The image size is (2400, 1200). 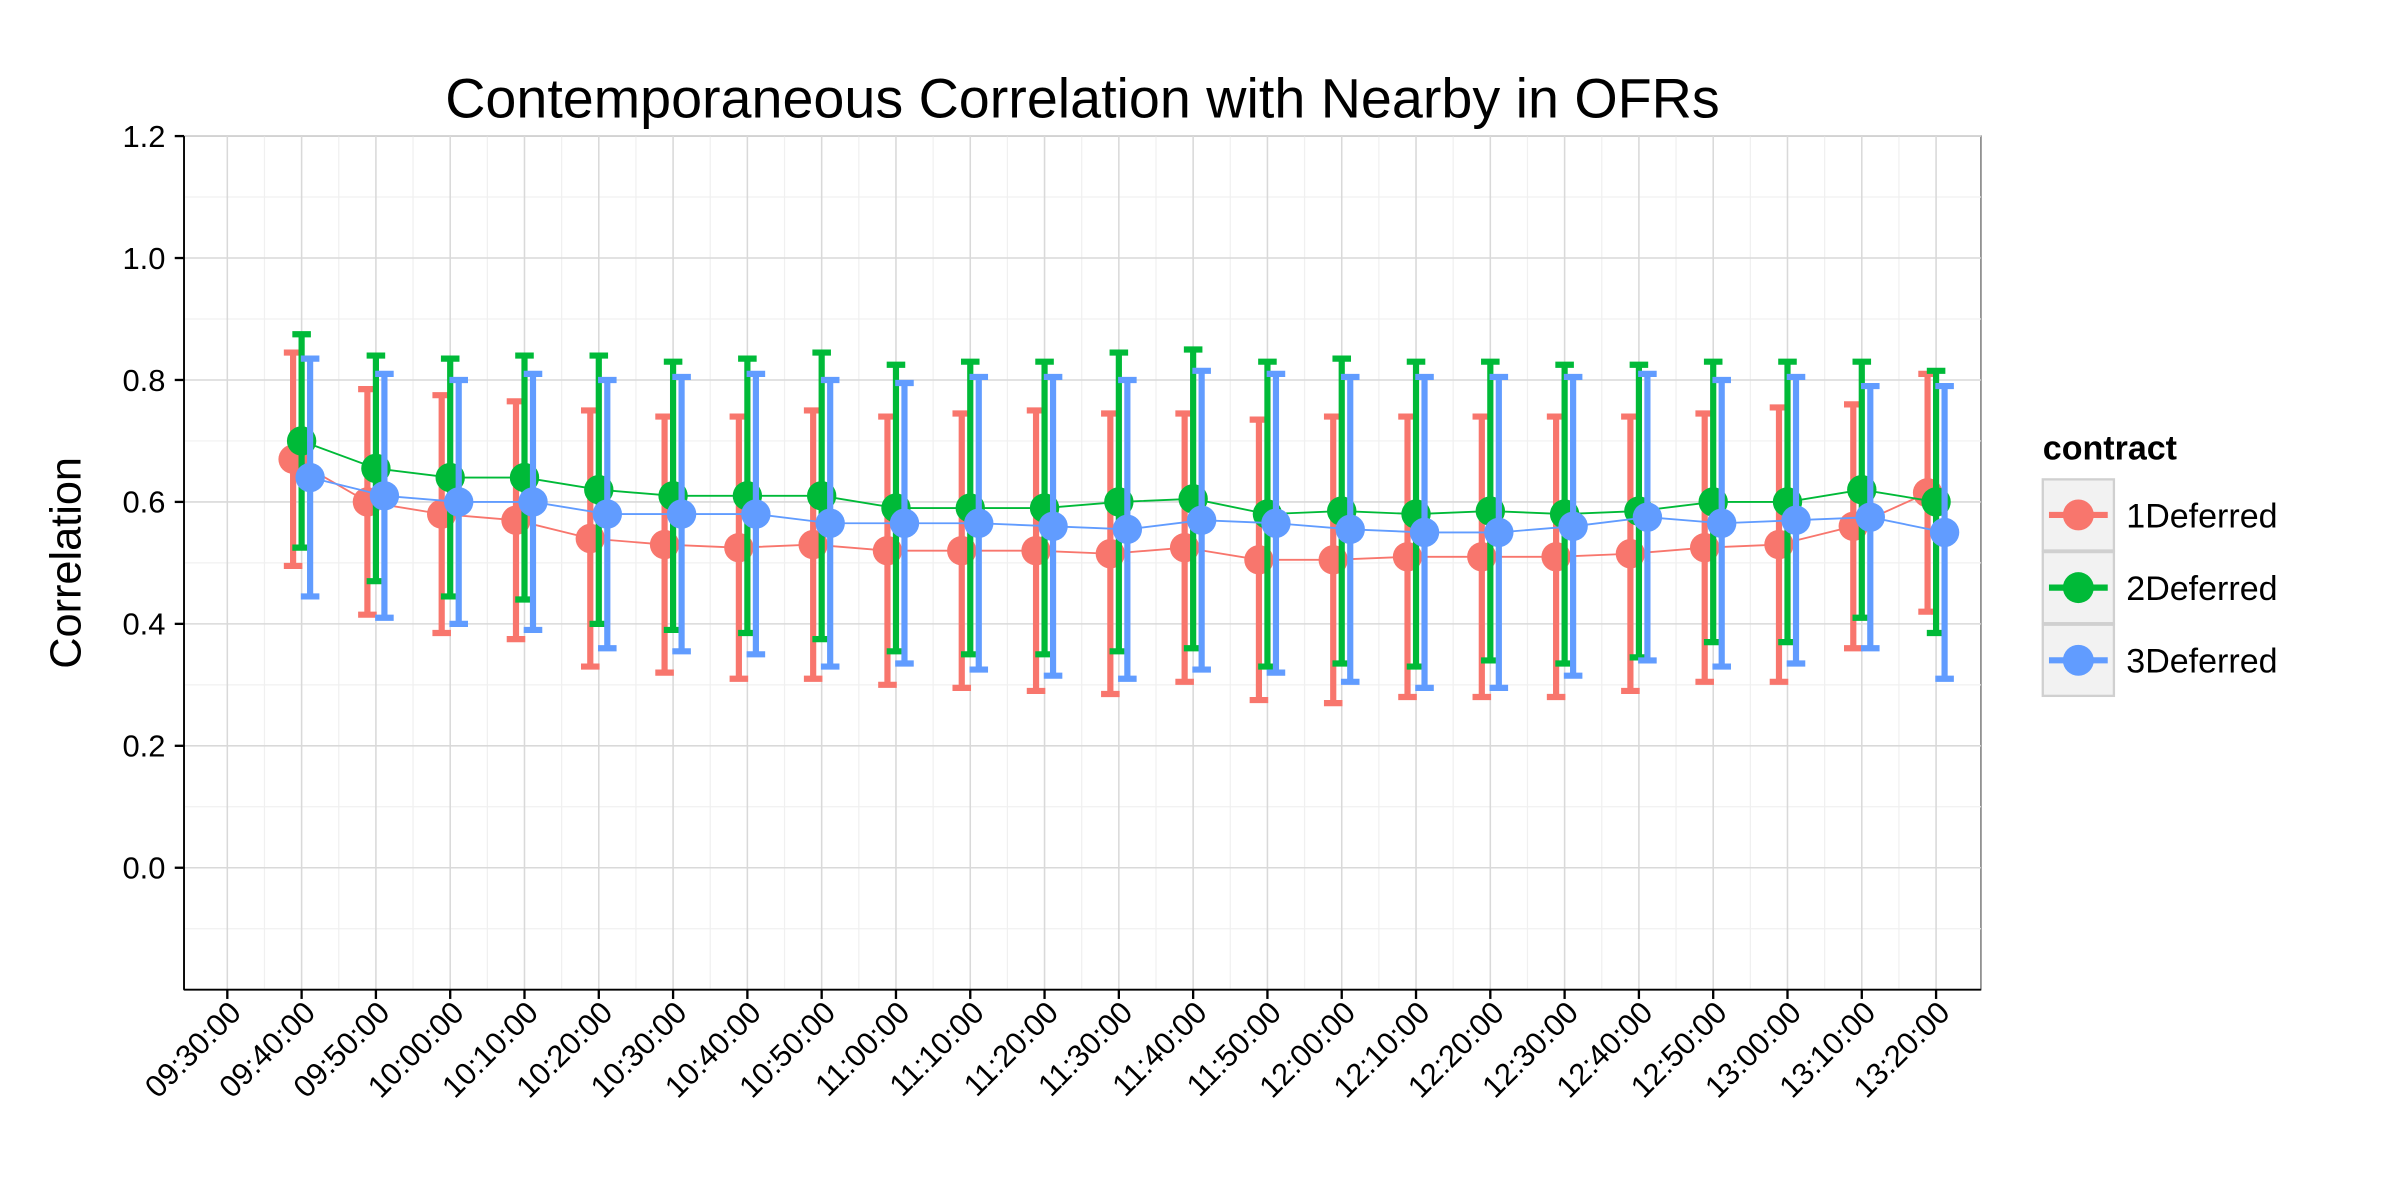 I want to click on y-tick-label: 0.6, so click(x=143, y=502).